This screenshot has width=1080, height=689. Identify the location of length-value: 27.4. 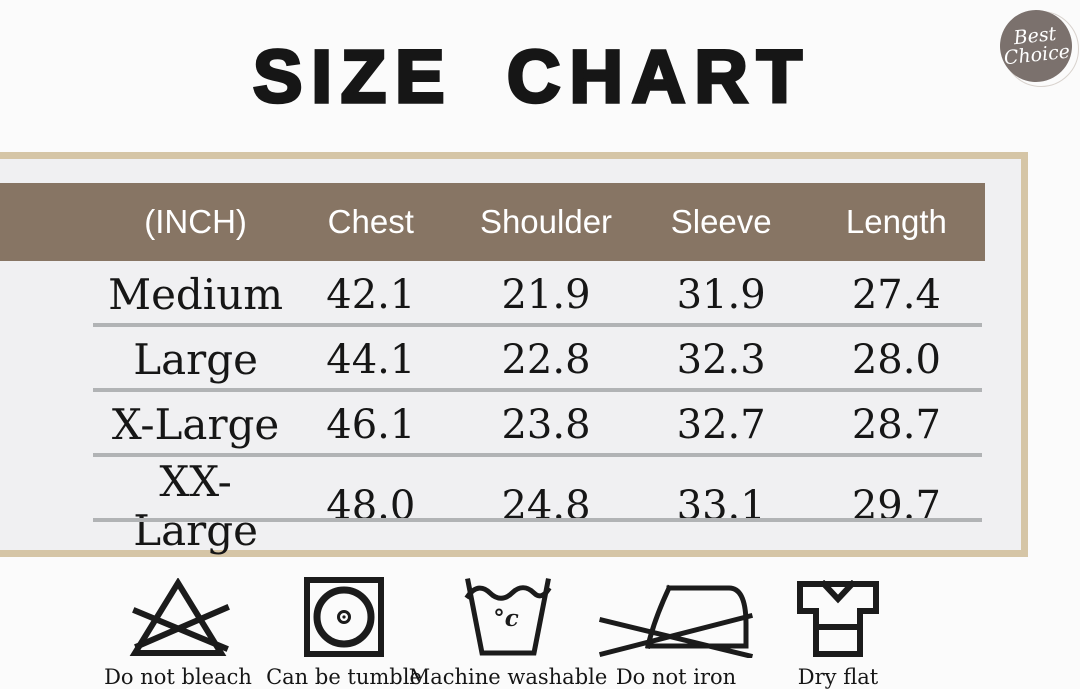
(896, 294).